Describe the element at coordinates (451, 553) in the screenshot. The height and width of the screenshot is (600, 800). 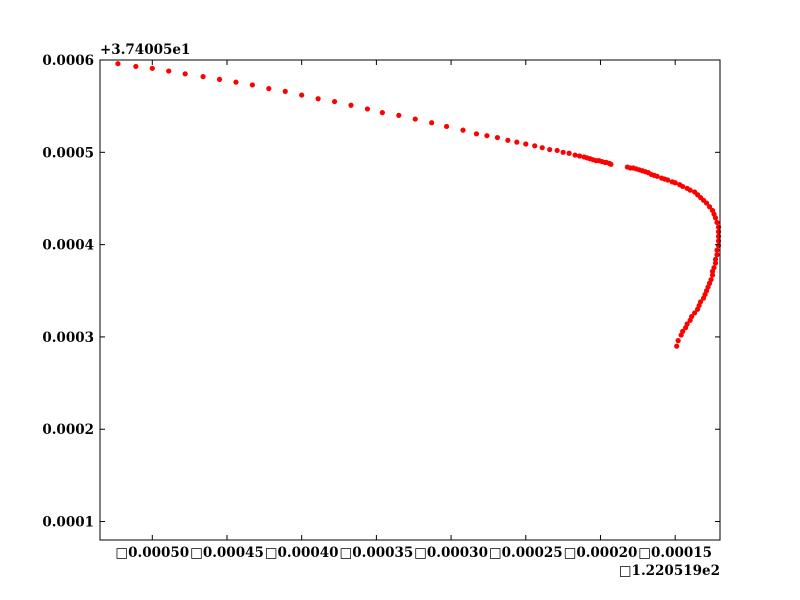
I see `x-tick-label: □0.00030` at that location.